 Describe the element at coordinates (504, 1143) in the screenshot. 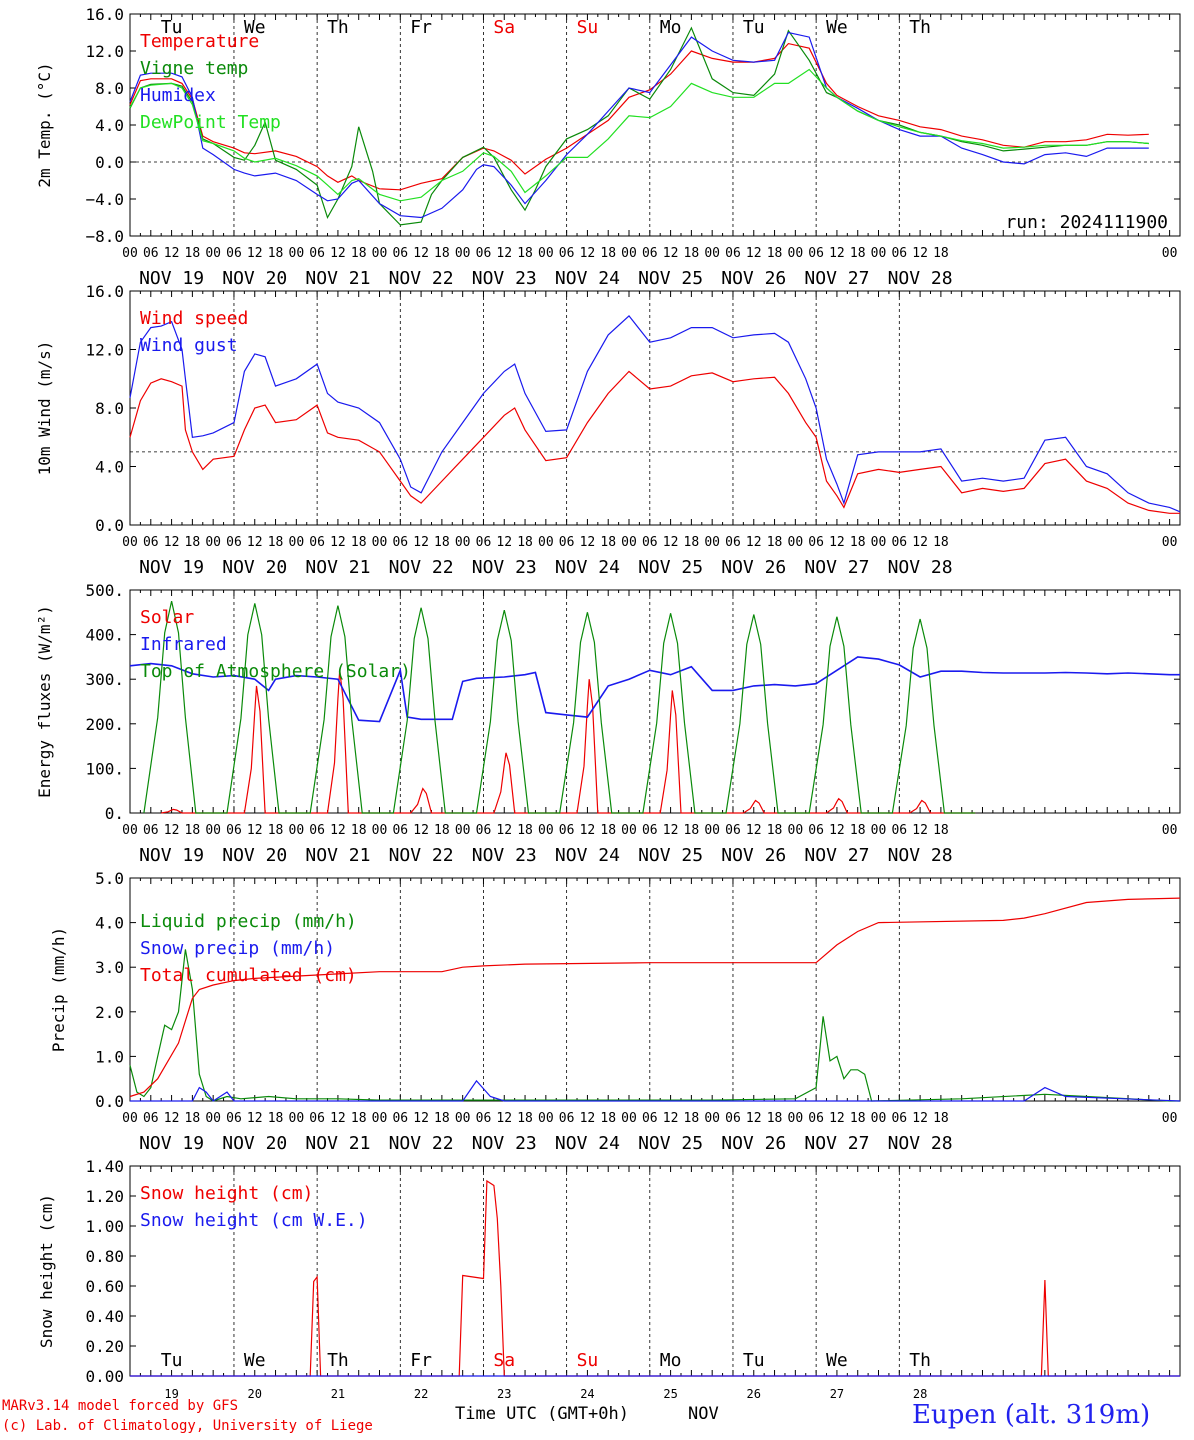

I see `date-label: NOV 23` at that location.